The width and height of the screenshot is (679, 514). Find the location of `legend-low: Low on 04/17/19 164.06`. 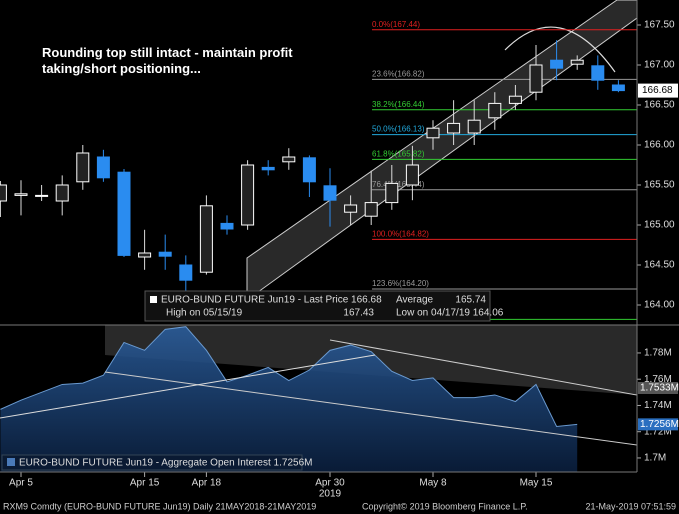

legend-low: Low on 04/17/19 164.06 is located at coordinates (450, 313).